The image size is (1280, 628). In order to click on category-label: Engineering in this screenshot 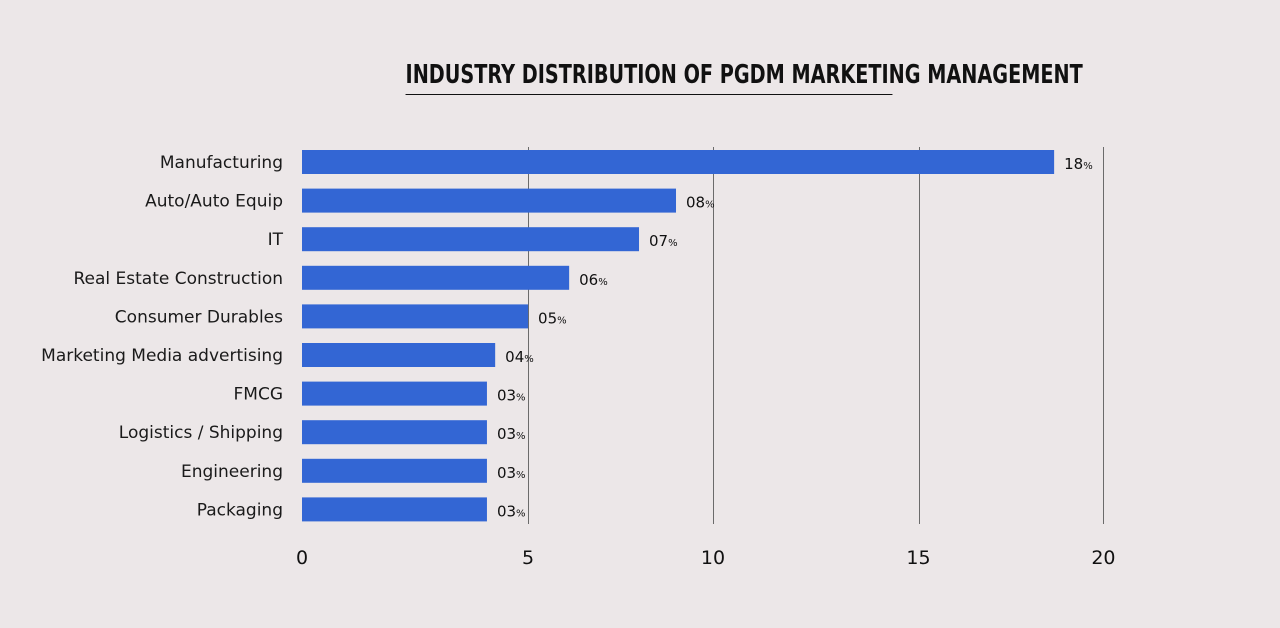, I will do `click(232, 472)`.